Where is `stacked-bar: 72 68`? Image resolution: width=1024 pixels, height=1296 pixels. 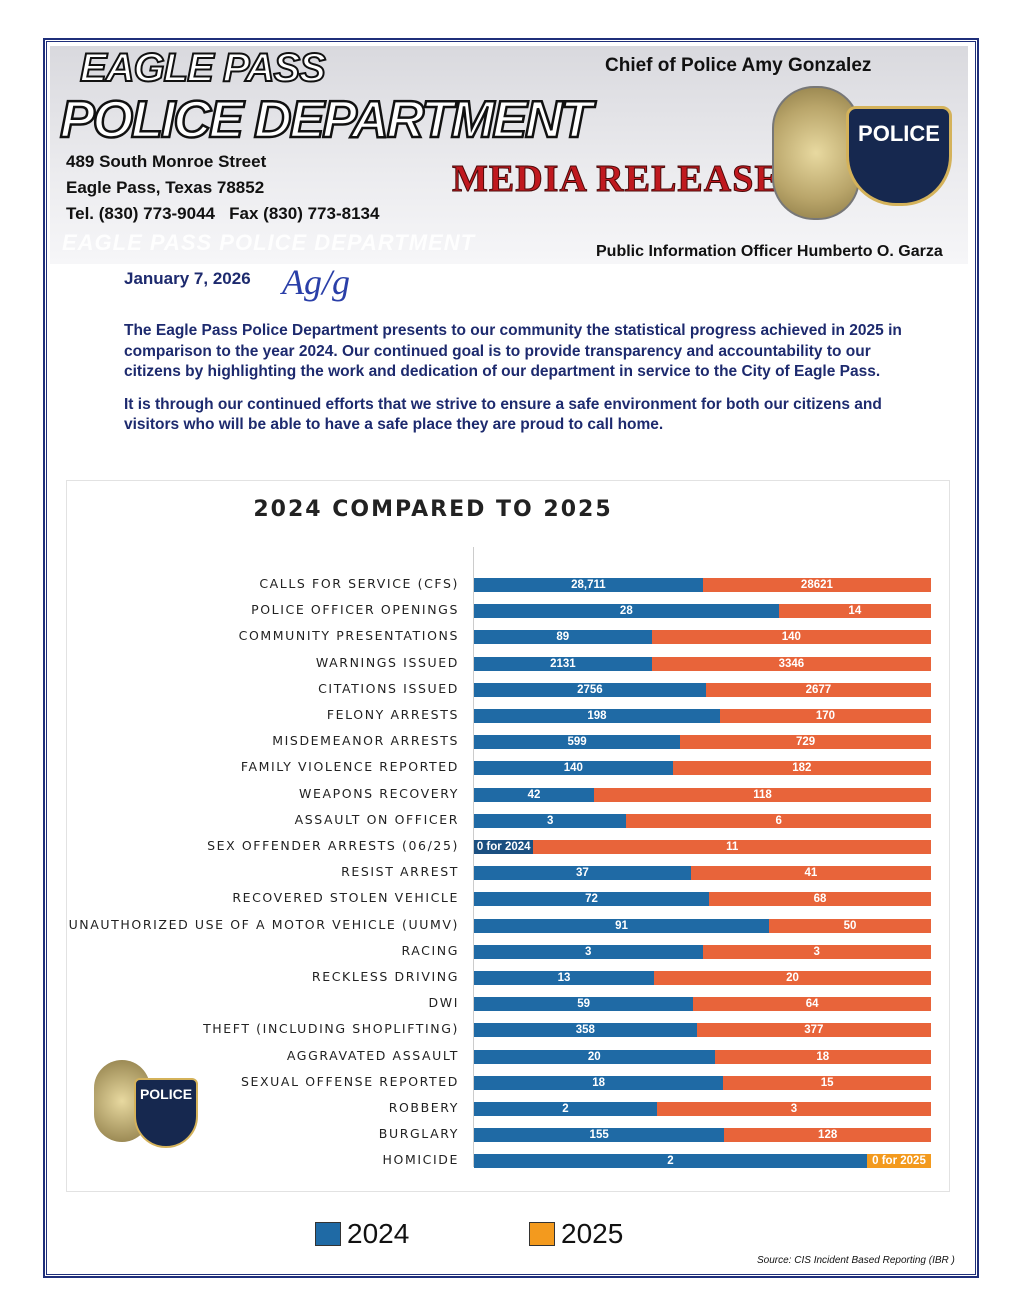
stacked-bar: 72 68 is located at coordinates (702, 899).